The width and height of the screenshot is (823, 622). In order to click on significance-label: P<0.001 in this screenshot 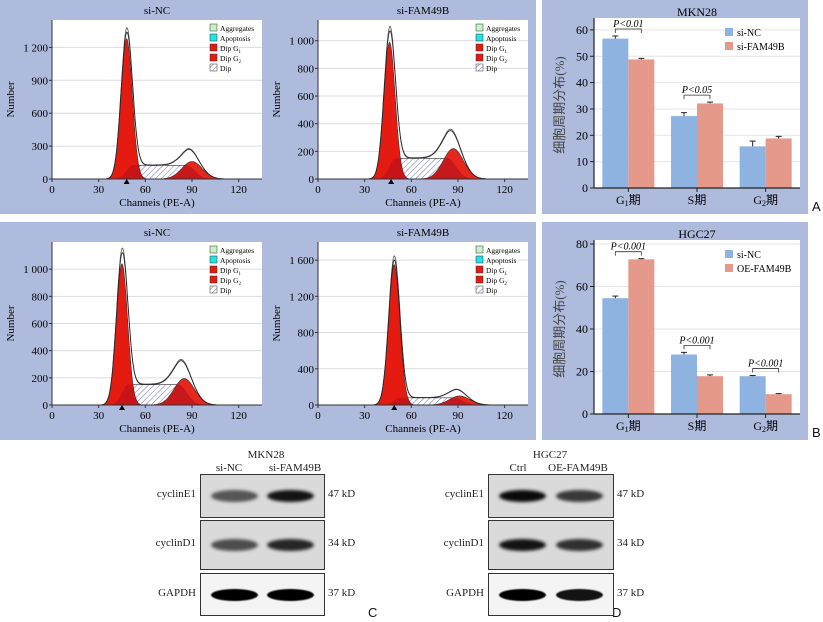, I will do `click(628, 247)`.